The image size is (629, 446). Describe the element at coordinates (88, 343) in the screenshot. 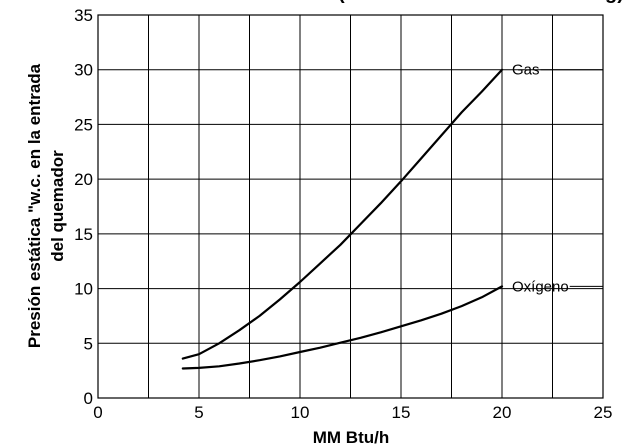

I see `y-tick-label: 5` at that location.